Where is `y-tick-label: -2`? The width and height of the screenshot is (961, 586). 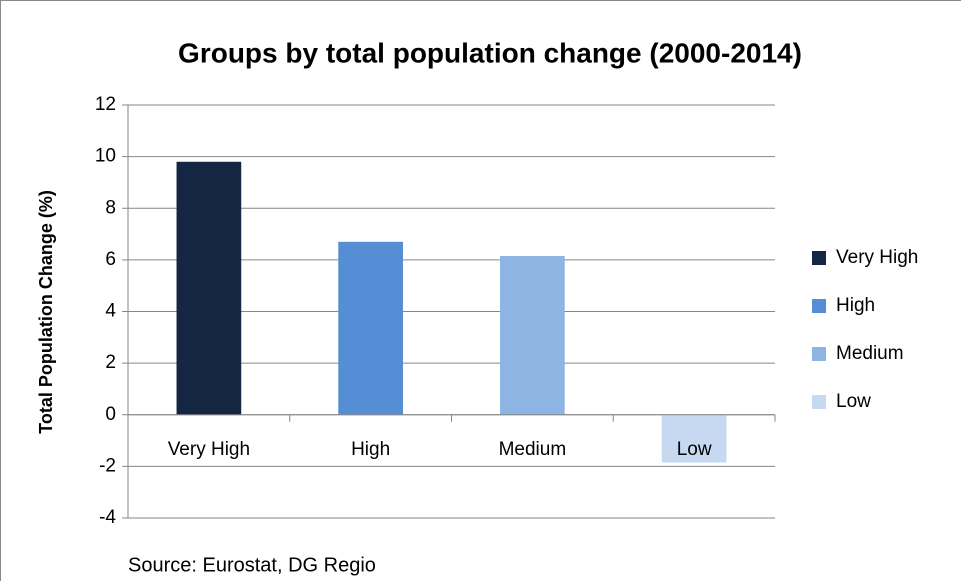 y-tick-label: -2 is located at coordinates (107, 465).